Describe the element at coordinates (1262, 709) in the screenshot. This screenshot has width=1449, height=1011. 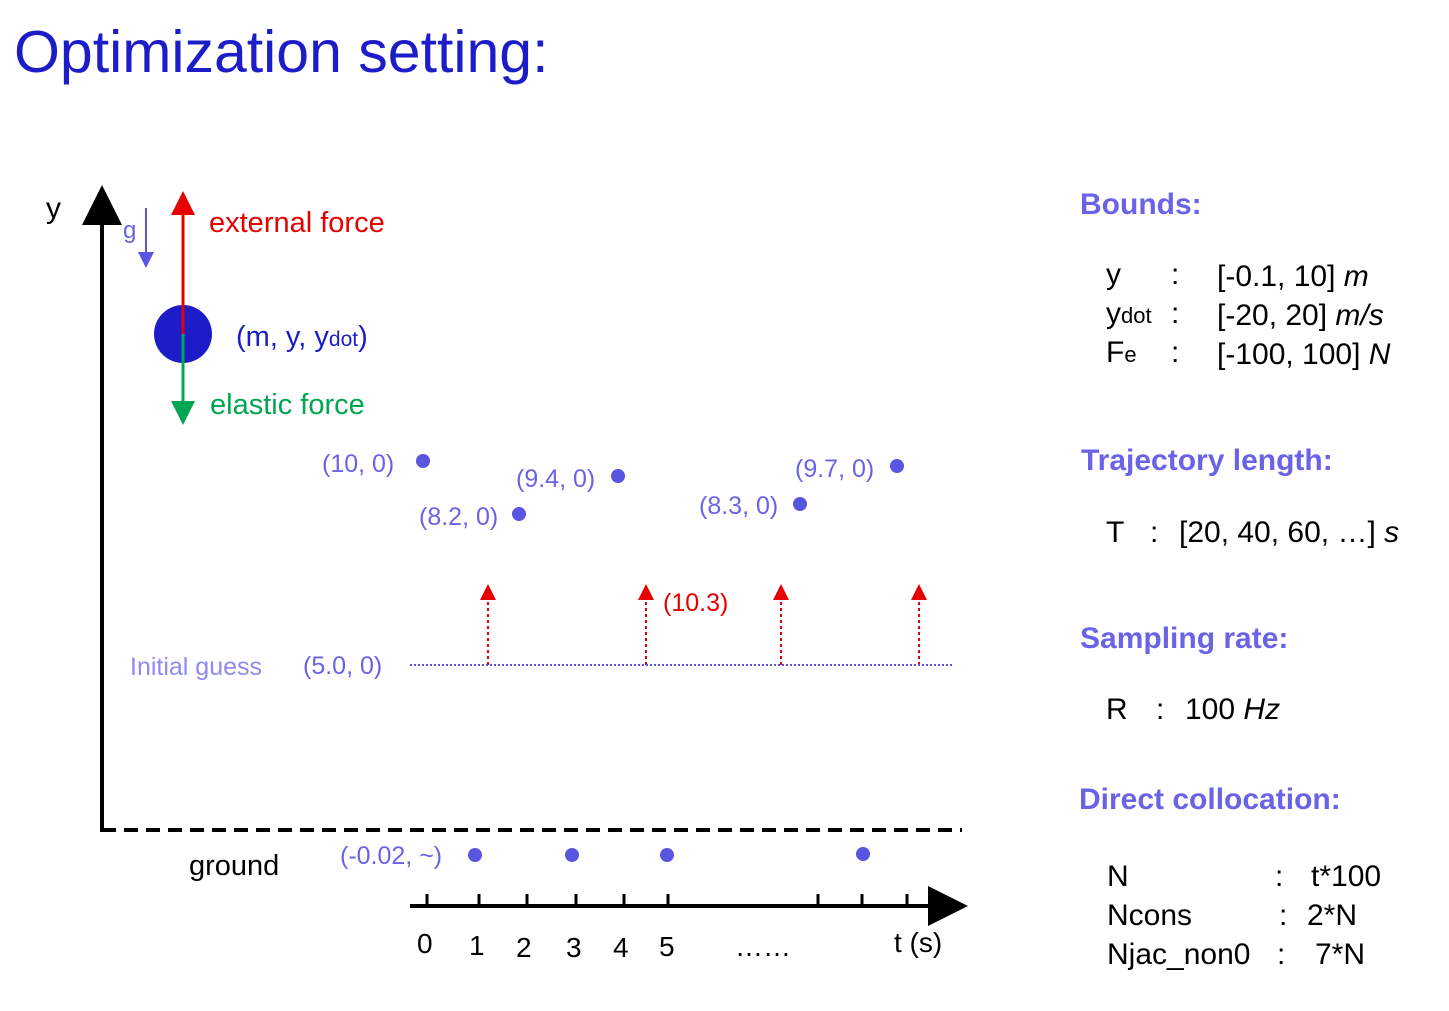
I see `sampling-unit: Hz` at that location.